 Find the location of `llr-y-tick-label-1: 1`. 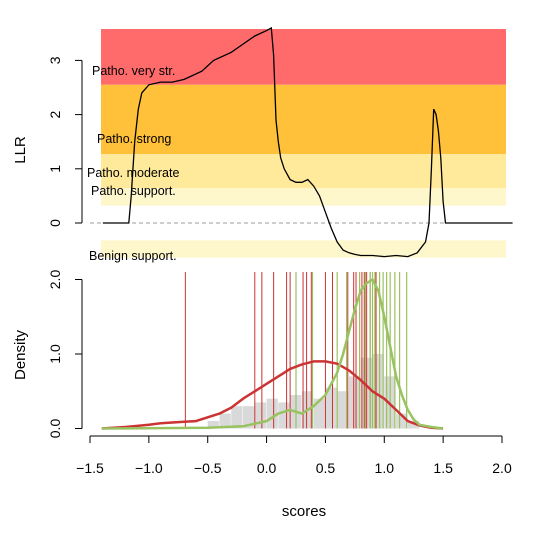

llr-y-tick-label-1: 1 is located at coordinates (55, 169).